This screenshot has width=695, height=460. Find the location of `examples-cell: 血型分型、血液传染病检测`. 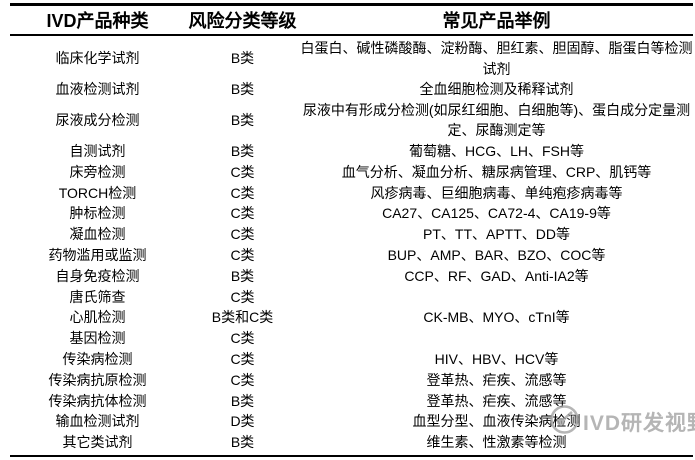

examples-cell: 血型分型、血液传染病检测 is located at coordinates (496, 421).